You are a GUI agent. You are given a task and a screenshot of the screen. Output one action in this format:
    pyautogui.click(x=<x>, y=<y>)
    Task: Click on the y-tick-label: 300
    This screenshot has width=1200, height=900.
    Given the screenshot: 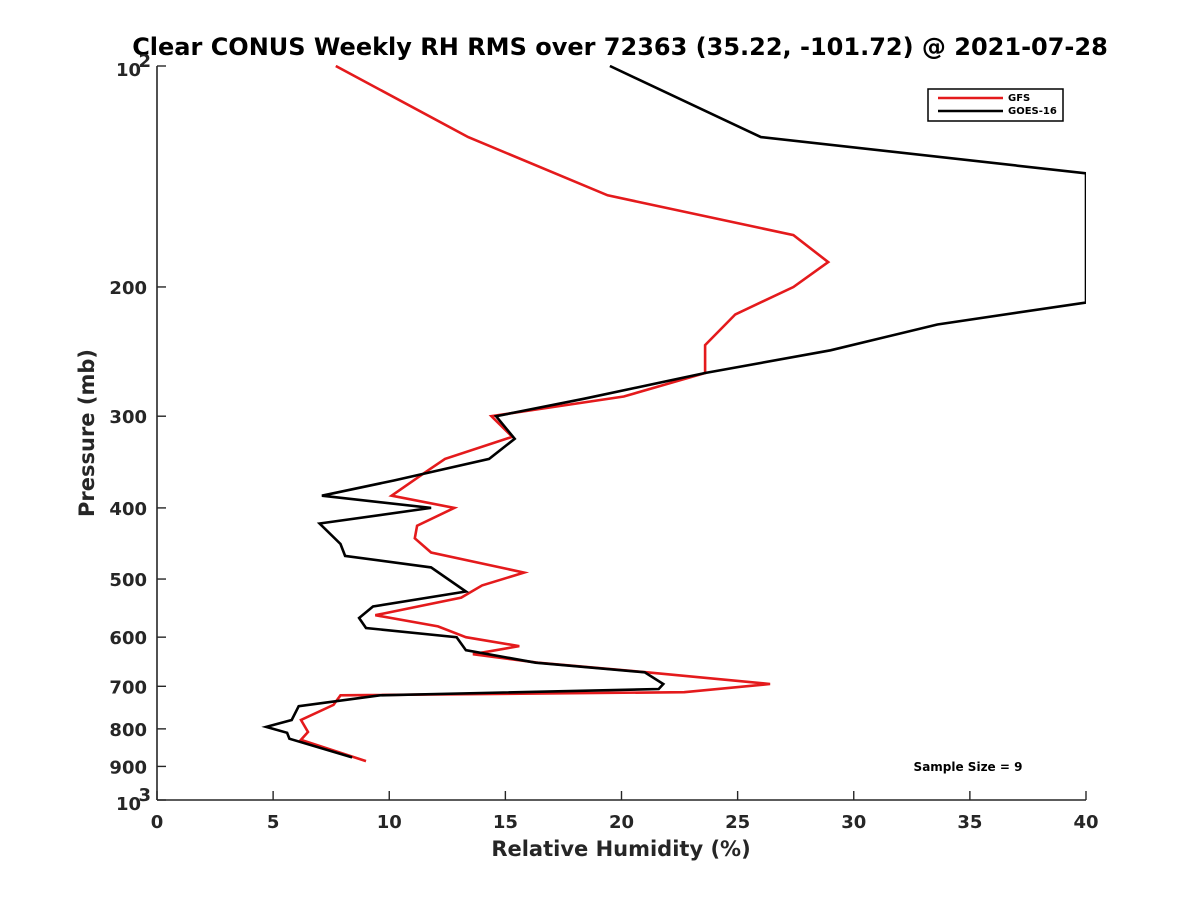 What is the action you would take?
    pyautogui.click(x=128, y=417)
    